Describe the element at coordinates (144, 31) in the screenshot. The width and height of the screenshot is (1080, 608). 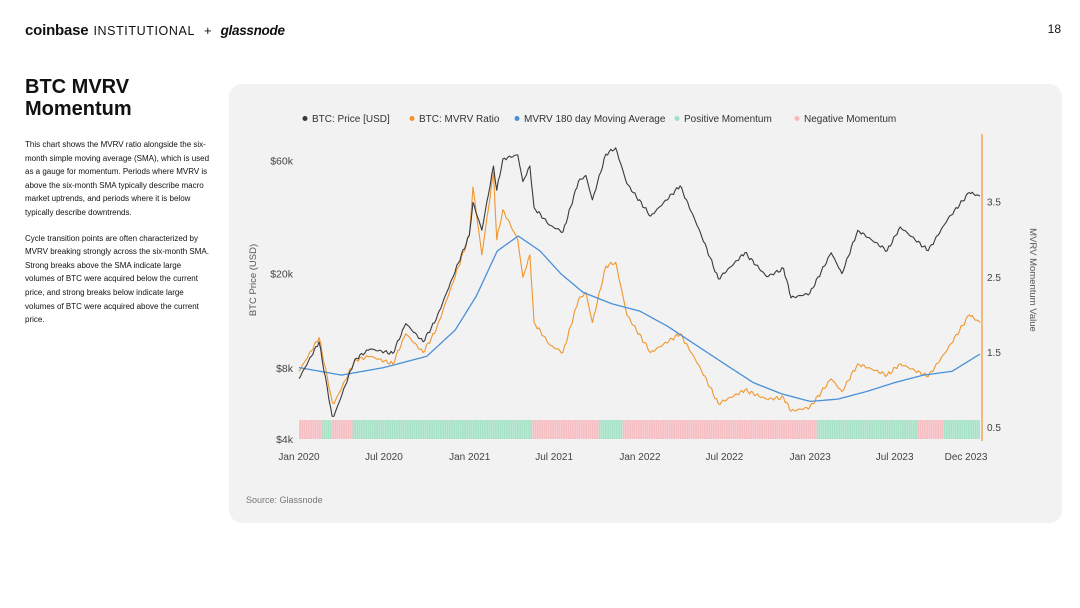
I see `brand-subtitle: INSTITUTIONAL` at that location.